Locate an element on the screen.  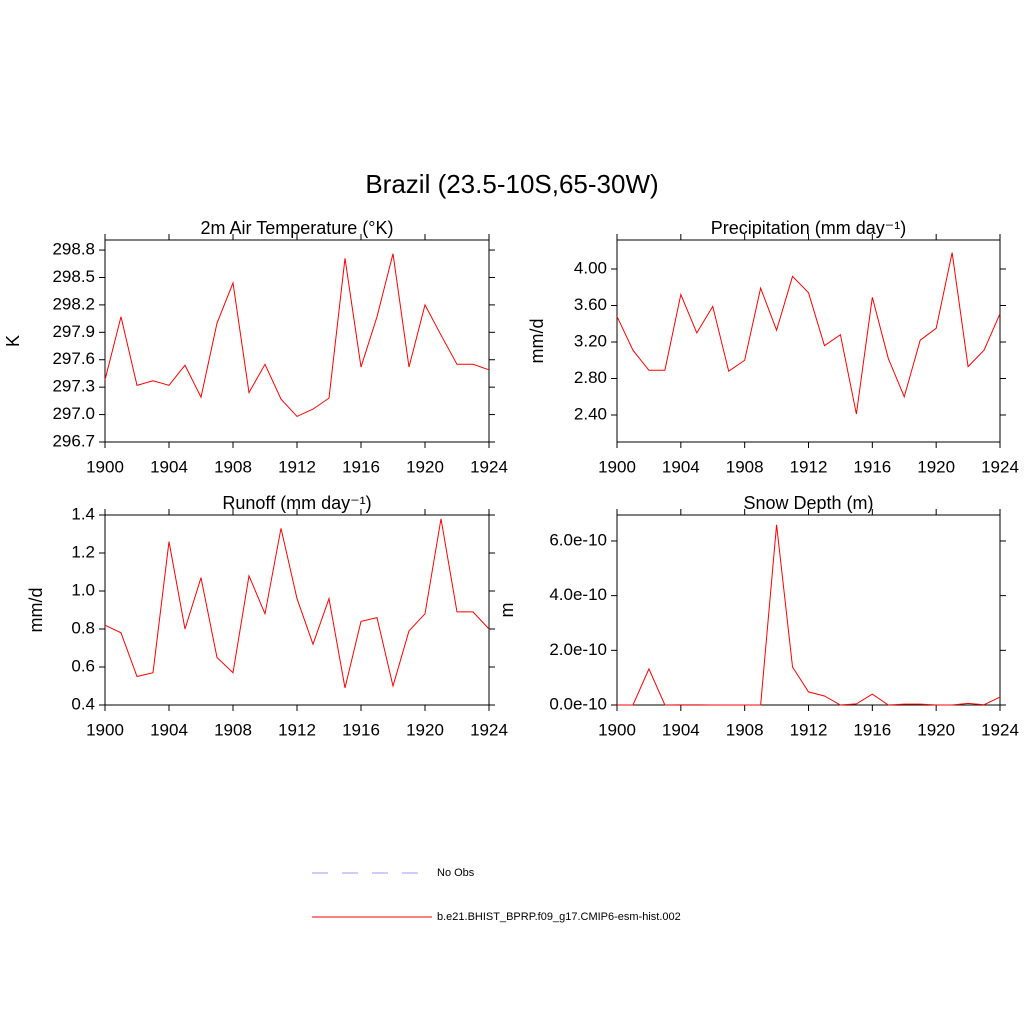
panel-title: Snow Depth (m) is located at coordinates (808, 503).